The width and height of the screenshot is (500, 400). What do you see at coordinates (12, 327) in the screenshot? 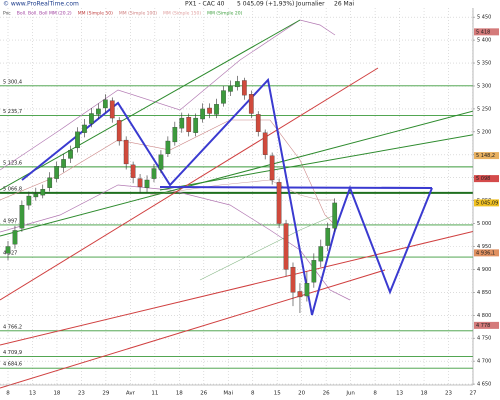
I see `level-label: 4 766,2` at bounding box center [12, 327].